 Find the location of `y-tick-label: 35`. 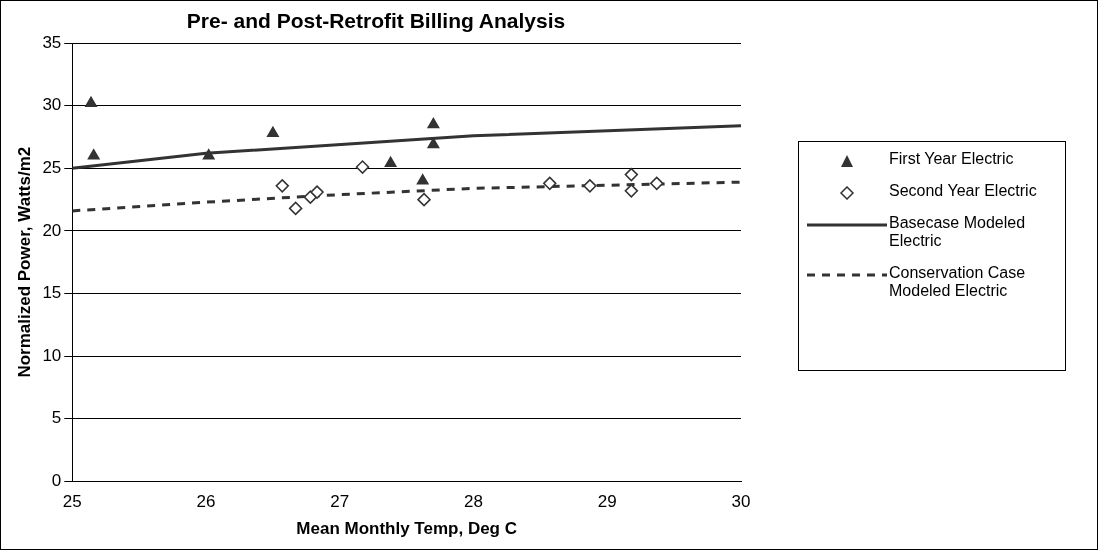

y-tick-label: 35 is located at coordinates (52, 42).